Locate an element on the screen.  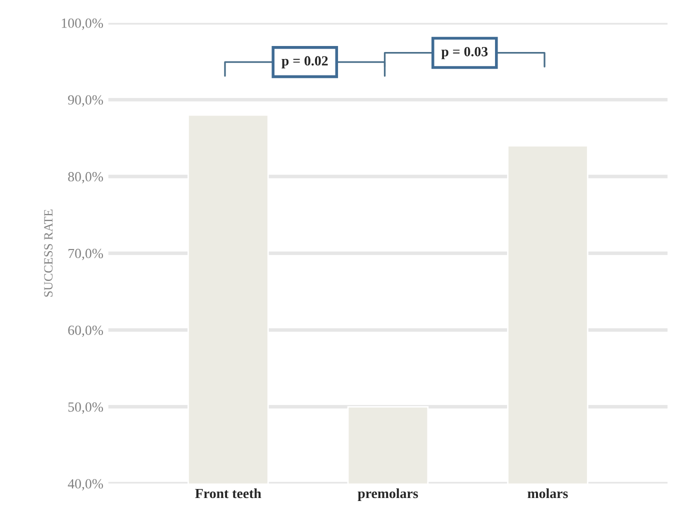
y-tick-label: 50,0% is located at coordinates (86, 408).